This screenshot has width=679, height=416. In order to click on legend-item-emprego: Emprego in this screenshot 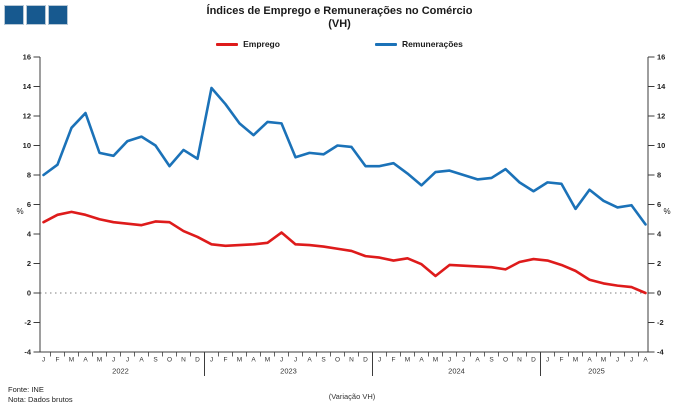, I will do `click(248, 44)`.